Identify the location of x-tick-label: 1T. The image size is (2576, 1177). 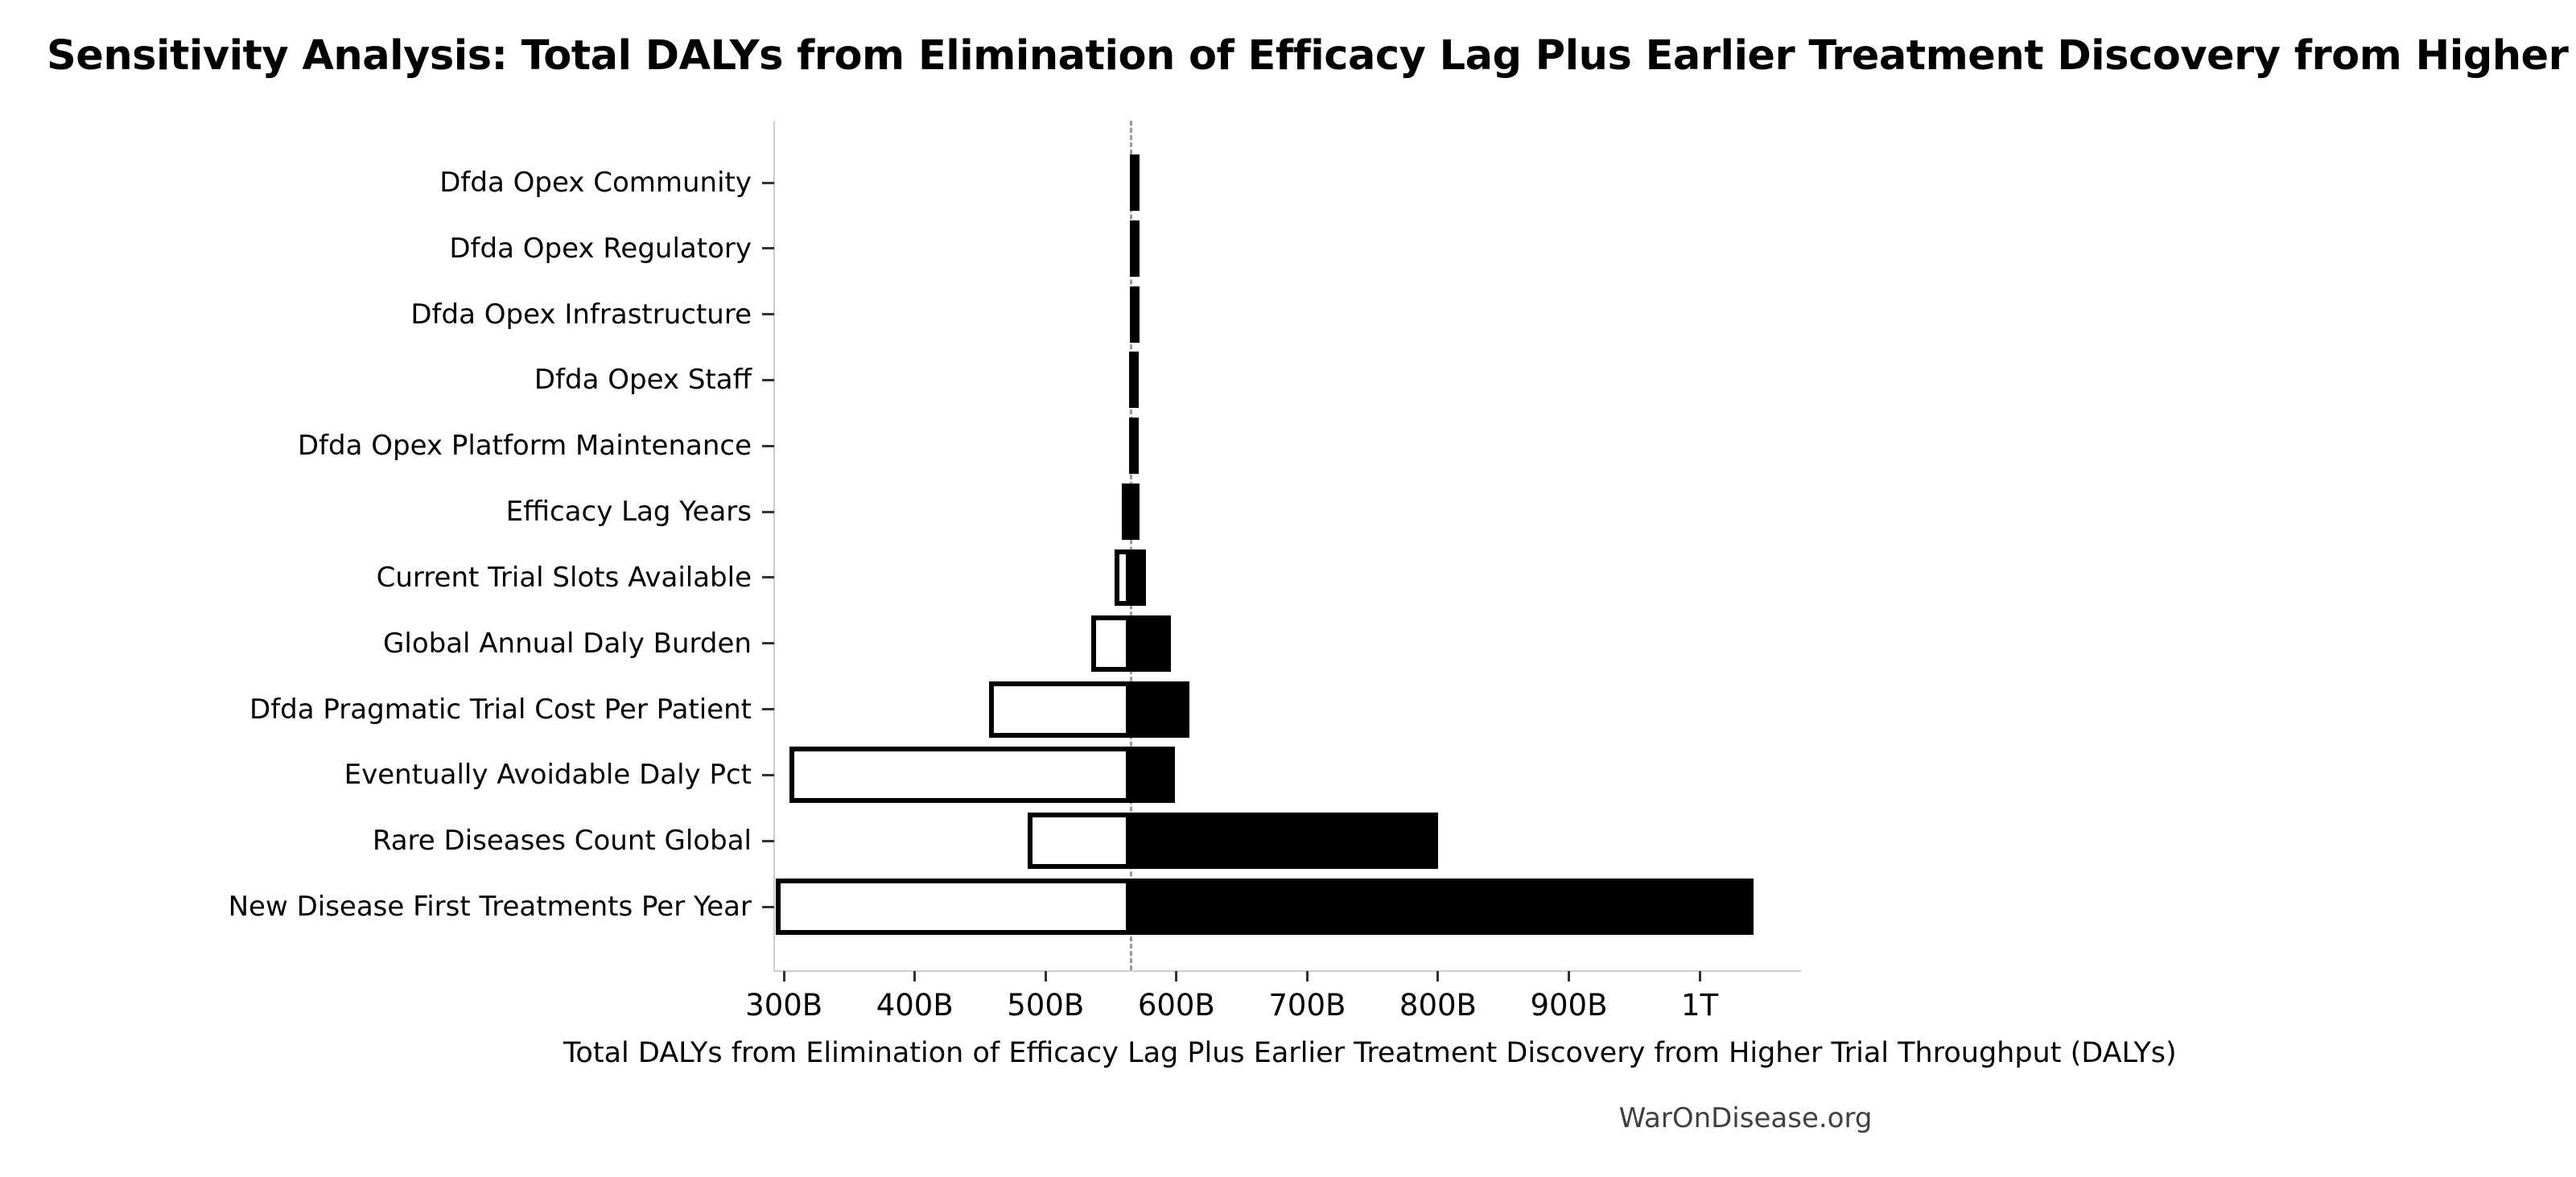
(1699, 1006).